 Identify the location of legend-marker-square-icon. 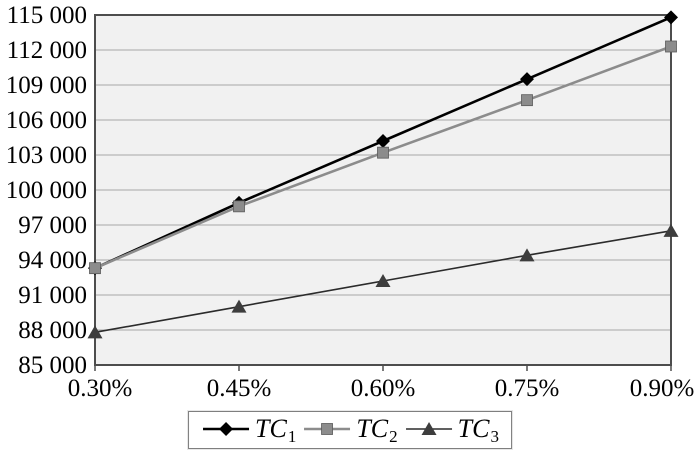
(327, 429).